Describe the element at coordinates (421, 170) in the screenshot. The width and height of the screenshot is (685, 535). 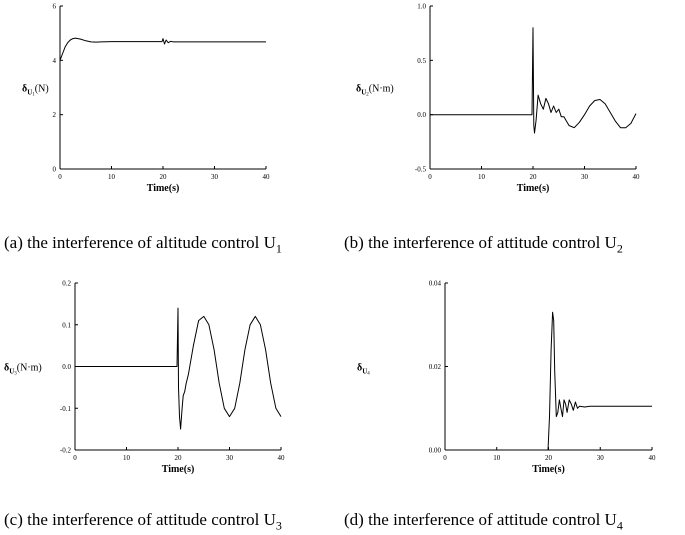
I see `y-tick-label: -0.5` at that location.